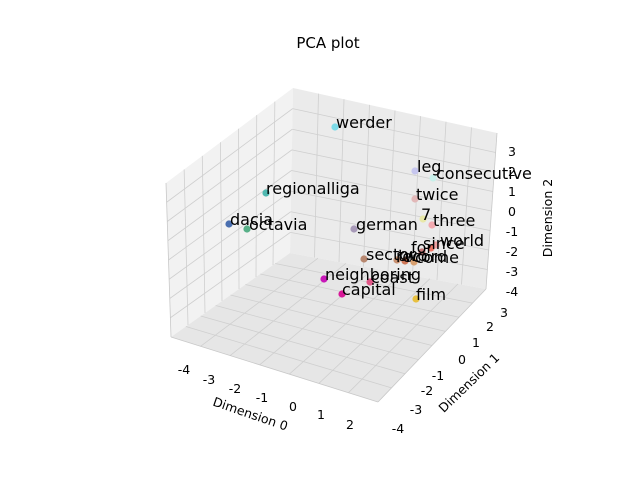 The height and width of the screenshot is (480, 640). Describe the element at coordinates (512, 291) in the screenshot. I see `z-tick-label: -4` at that location.